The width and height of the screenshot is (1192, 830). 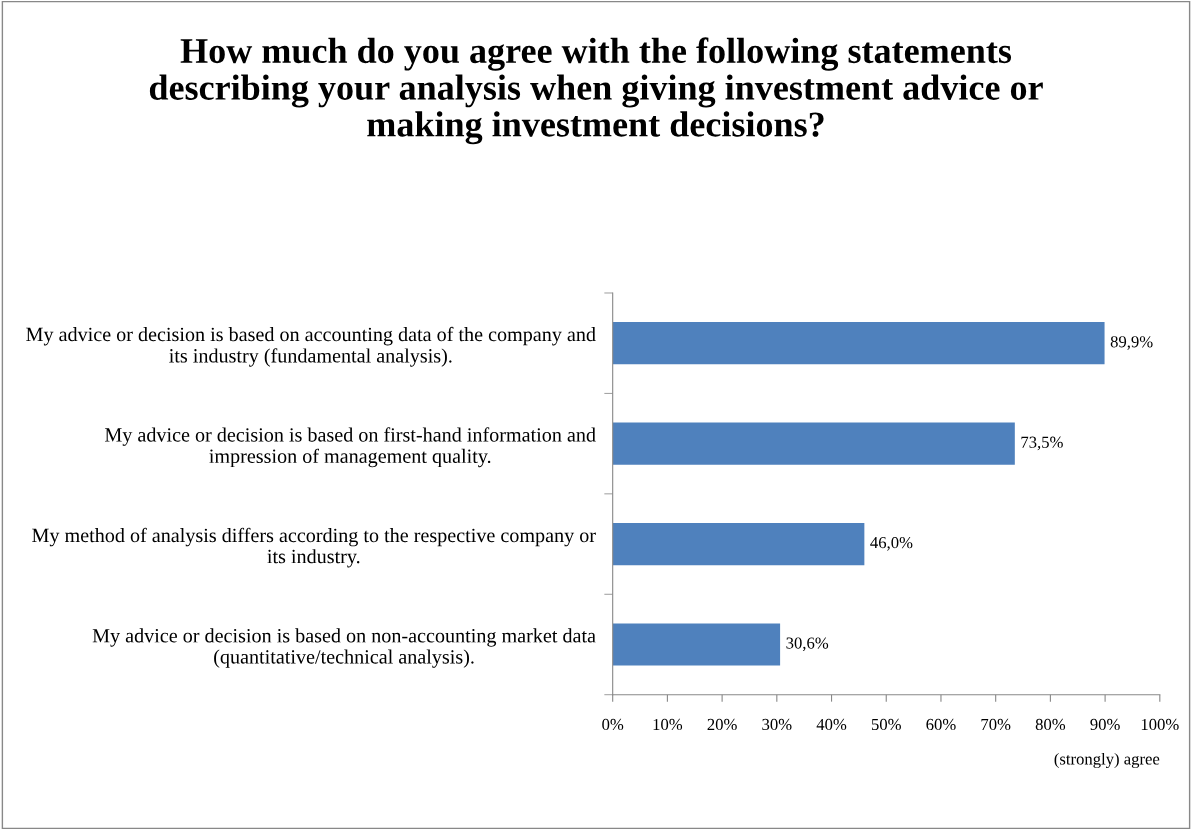 What do you see at coordinates (807, 644) in the screenshot?
I see `data-label: 30,6%` at bounding box center [807, 644].